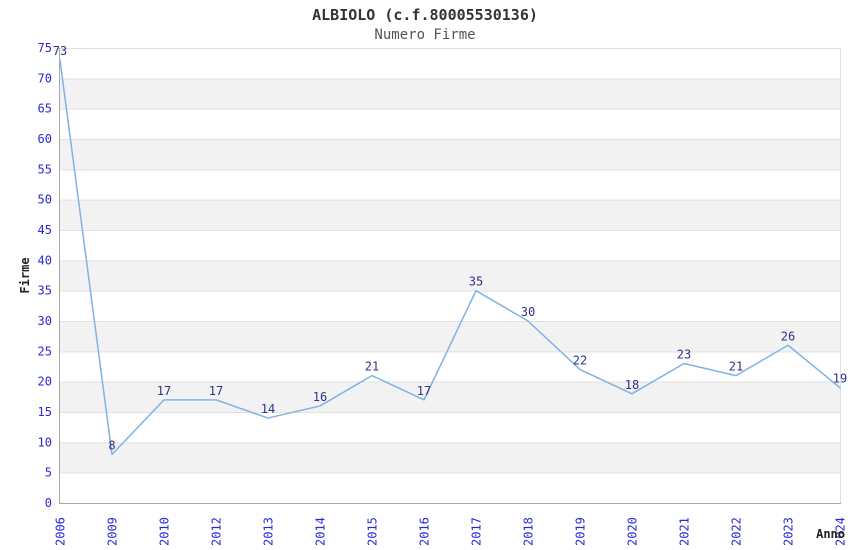  I want to click on point-value-label: 16, so click(320, 397).